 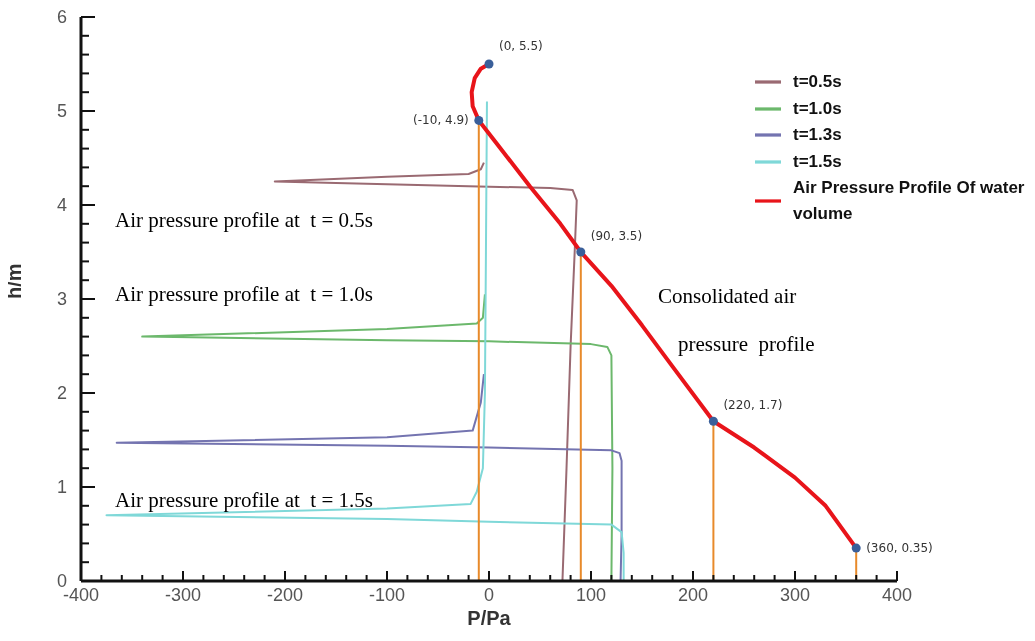 I want to click on annotation: Air pressure profile at t = 0.5s, so click(x=244, y=220).